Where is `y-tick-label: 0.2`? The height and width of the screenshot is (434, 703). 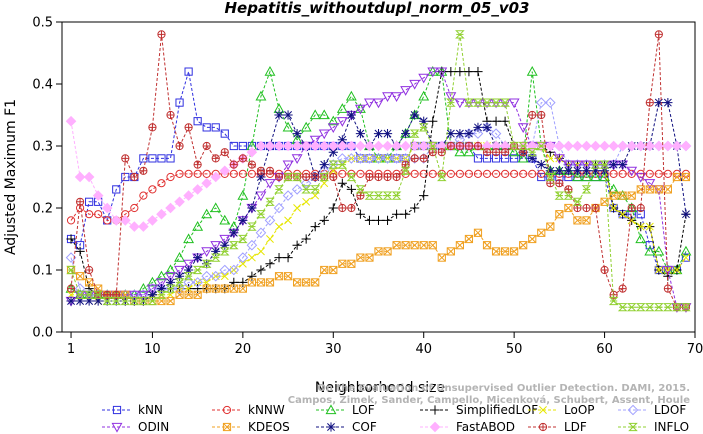 y-tick-label: 0.2 is located at coordinates (42, 209).